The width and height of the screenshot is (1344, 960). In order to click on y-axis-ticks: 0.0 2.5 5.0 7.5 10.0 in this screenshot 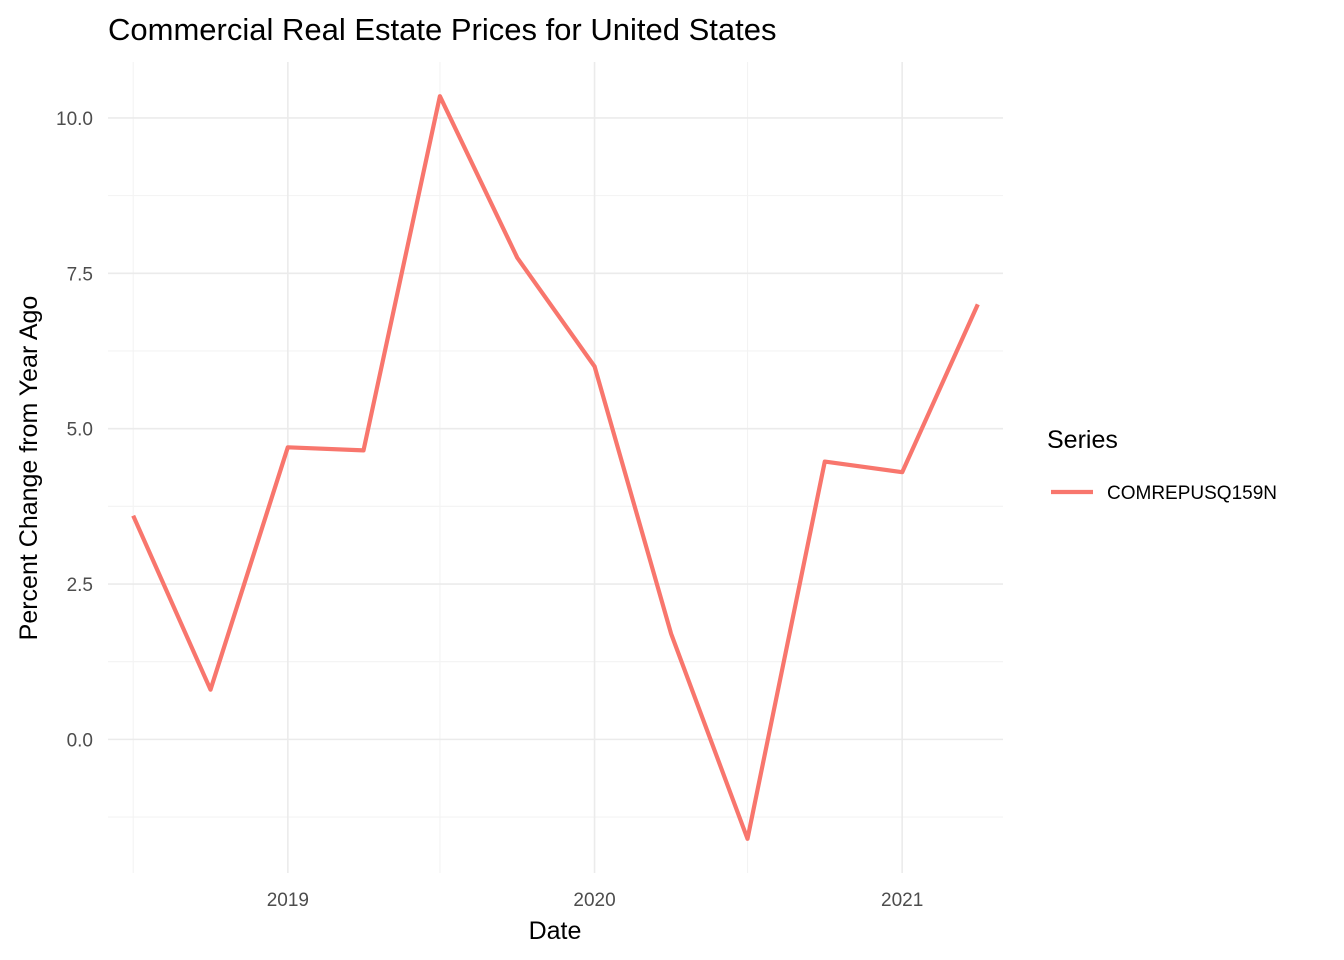, I will do `click(74, 430)`.